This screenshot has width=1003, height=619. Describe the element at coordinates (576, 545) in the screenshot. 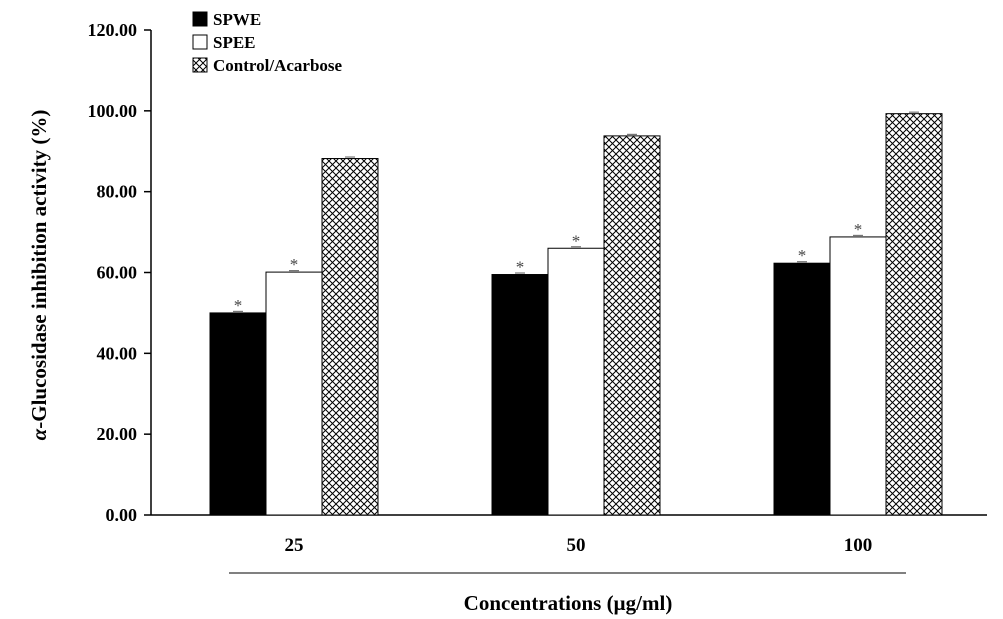

I see `category-label: 50` at that location.